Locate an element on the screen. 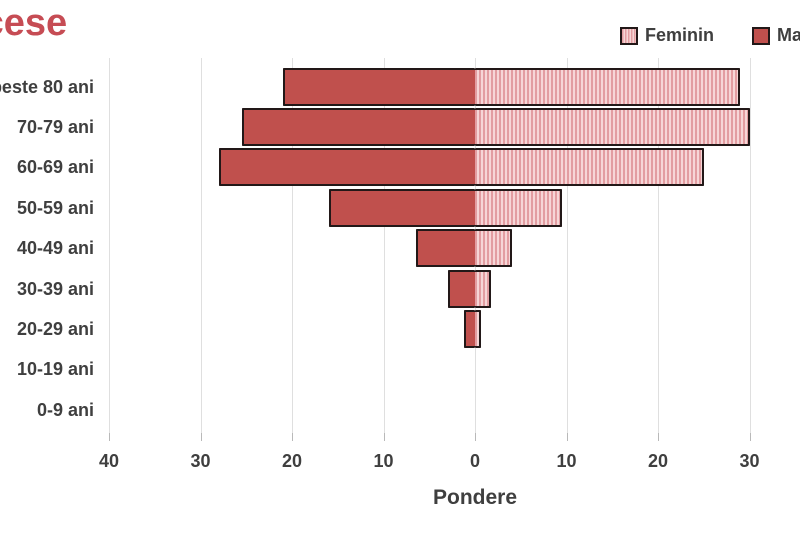  y-axis-category-label: peste 80 ani is located at coordinates (47, 86).